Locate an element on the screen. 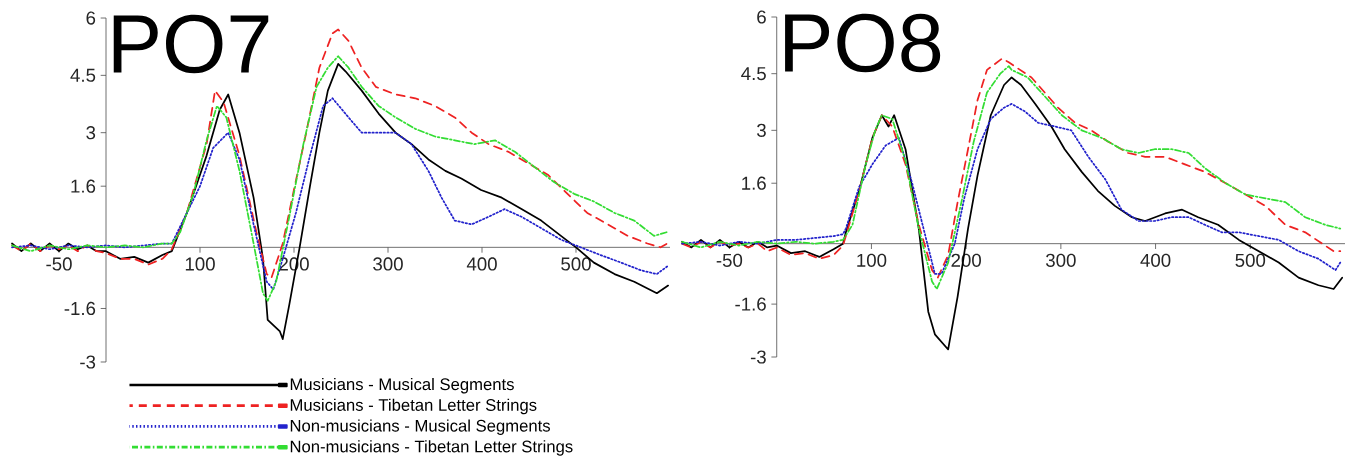 Image resolution: width=1352 pixels, height=462 pixels. legend-label: Musicians - Musical Segments is located at coordinates (402, 385).